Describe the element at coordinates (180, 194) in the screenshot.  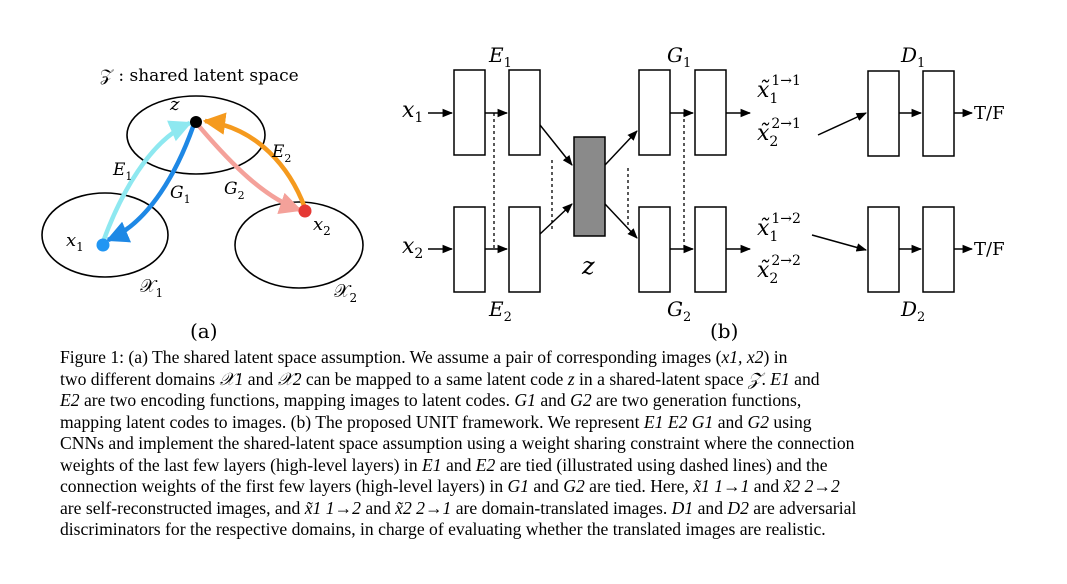
I see `g1-arrow-label: G1` at that location.